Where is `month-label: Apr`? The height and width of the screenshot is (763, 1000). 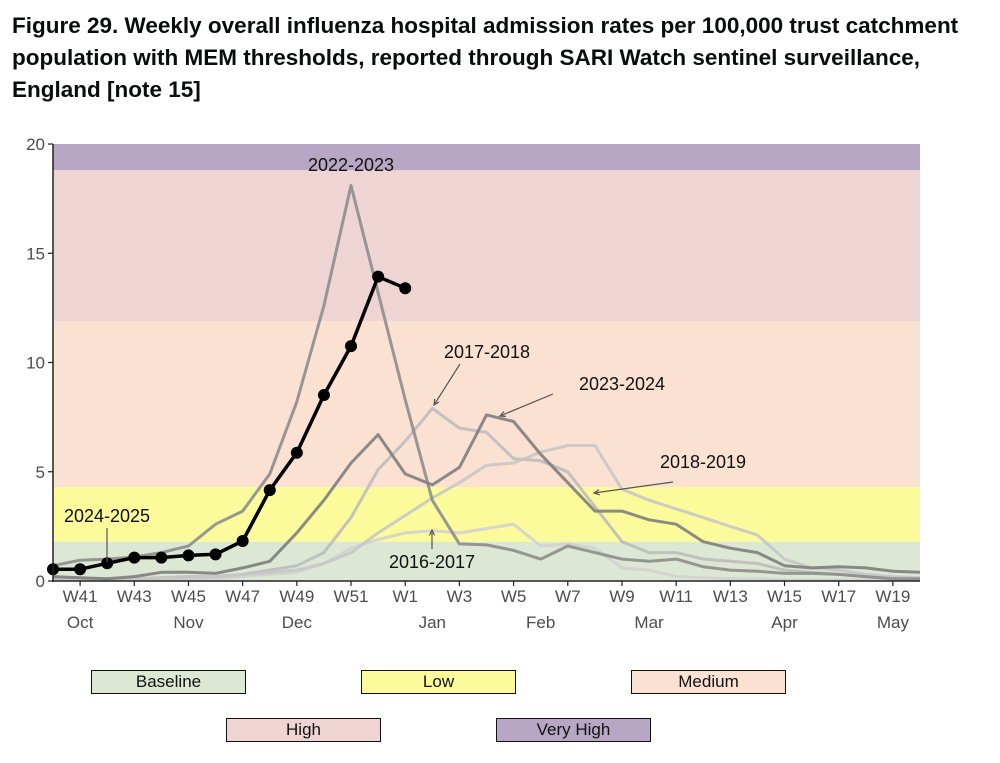 month-label: Apr is located at coordinates (784, 622).